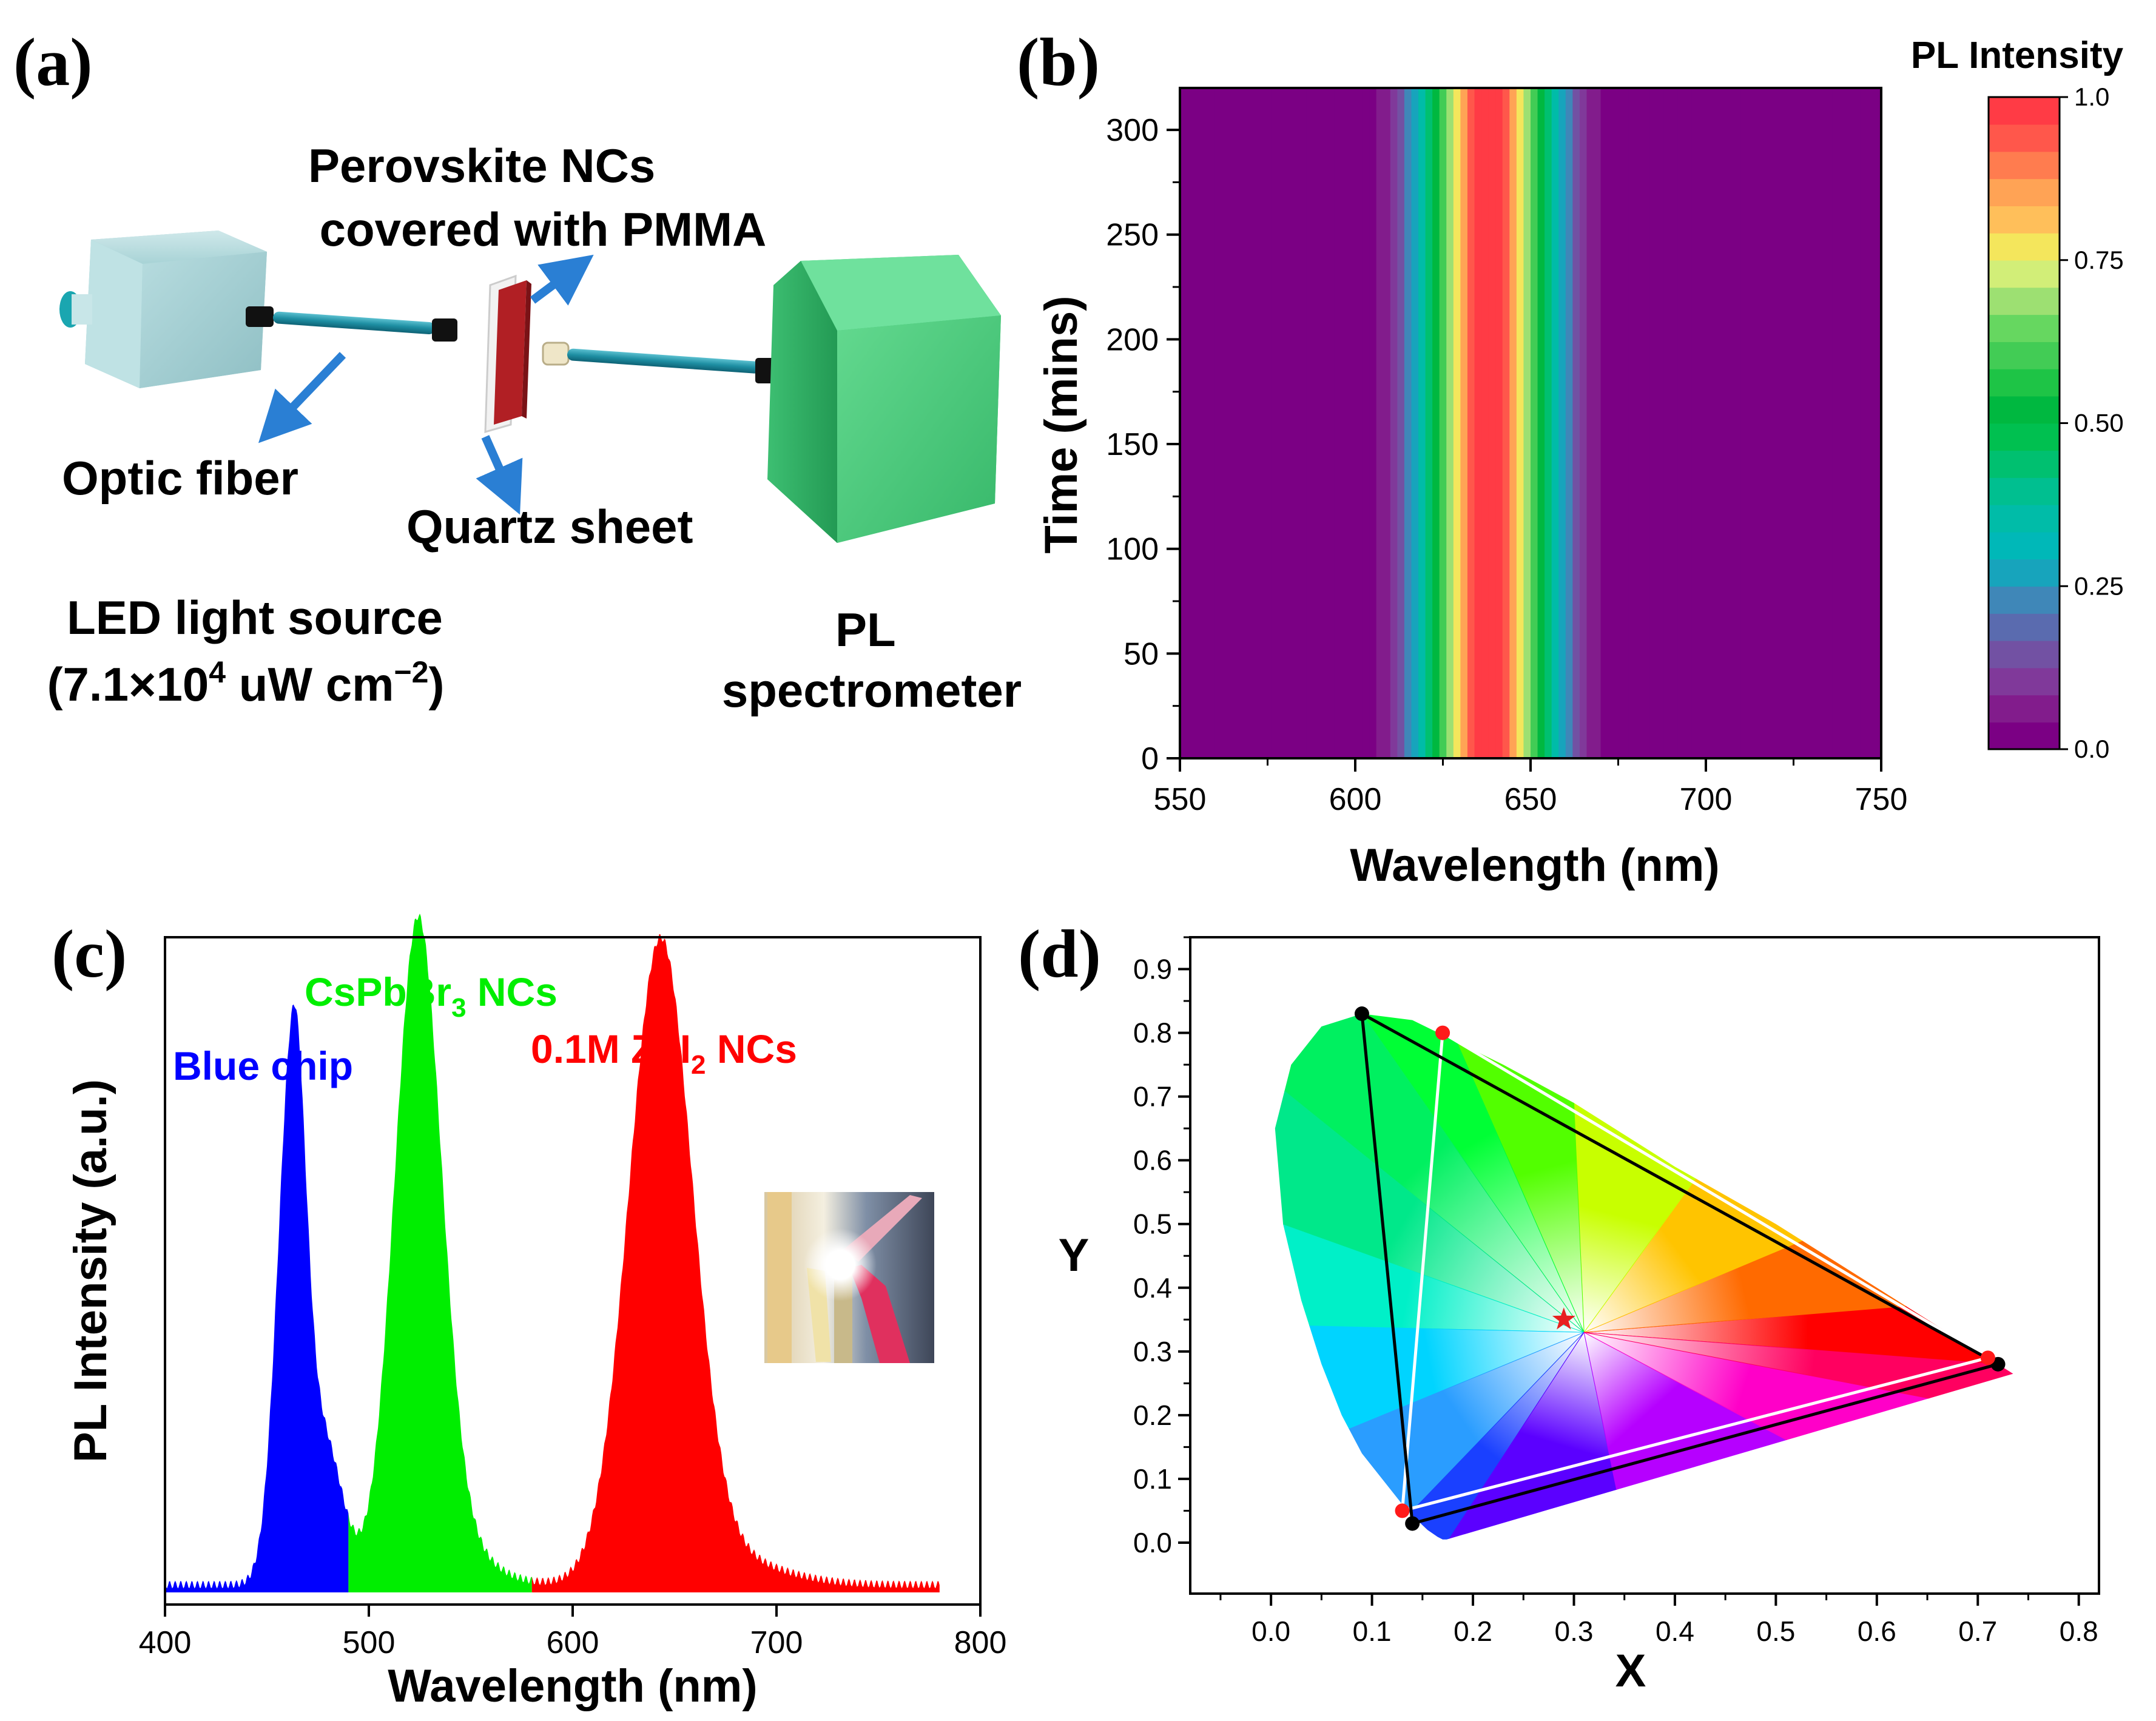  Describe the element at coordinates (90, 1271) in the screenshot. I see `spectrum-y-axis-title: PL Intensity (a.u.)` at that location.